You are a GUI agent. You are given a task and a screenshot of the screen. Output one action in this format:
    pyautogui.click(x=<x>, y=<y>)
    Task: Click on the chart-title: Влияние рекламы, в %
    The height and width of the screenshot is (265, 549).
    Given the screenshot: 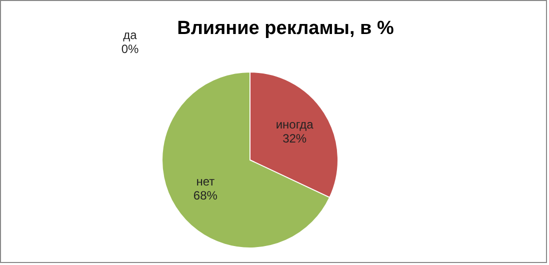 What is the action you would take?
    pyautogui.click(x=285, y=28)
    